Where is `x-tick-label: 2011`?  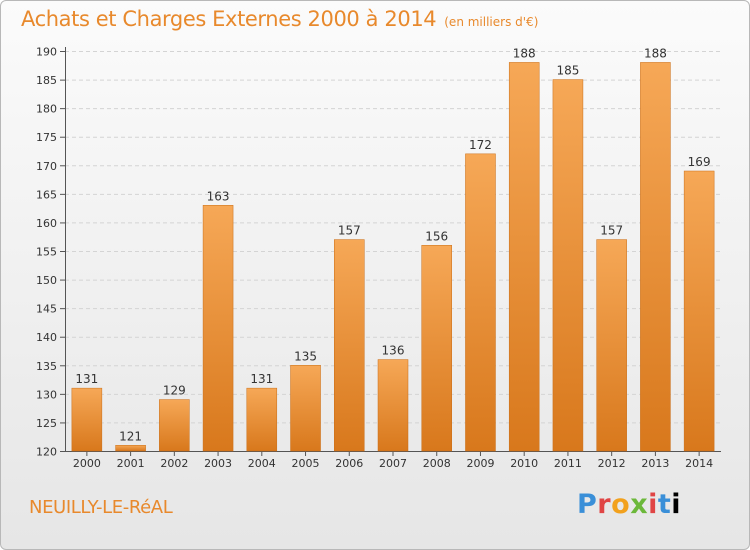 x-tick-label: 2011 is located at coordinates (568, 463).